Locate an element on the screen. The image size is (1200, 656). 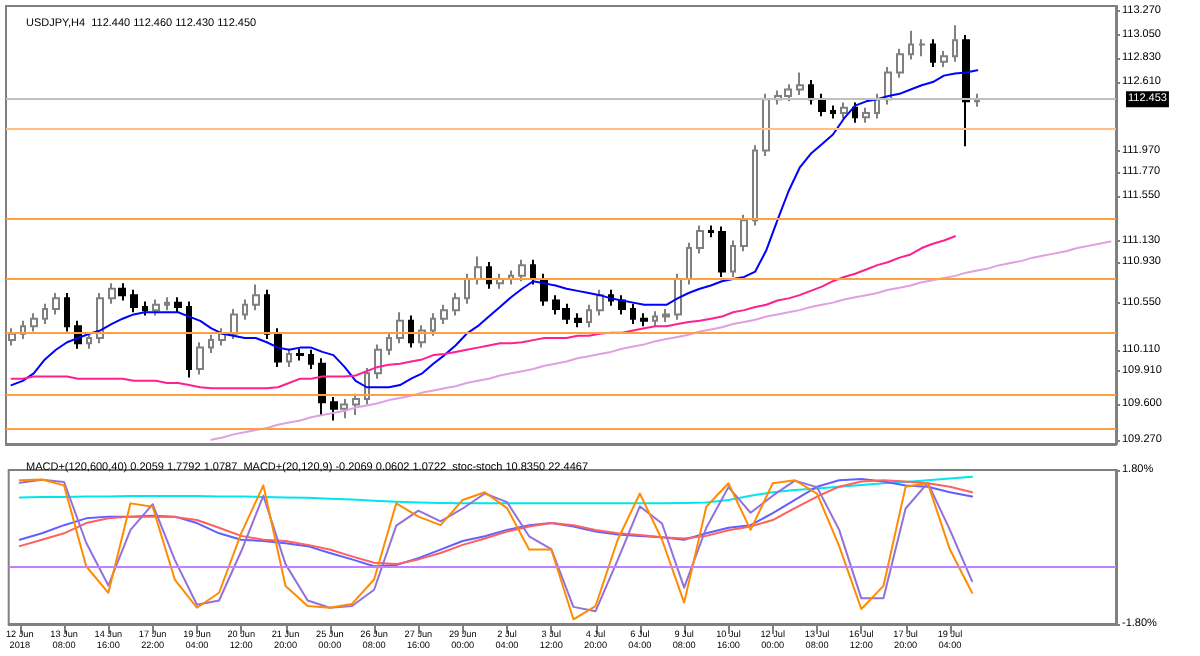
line-series is located at coordinates (496, 490).